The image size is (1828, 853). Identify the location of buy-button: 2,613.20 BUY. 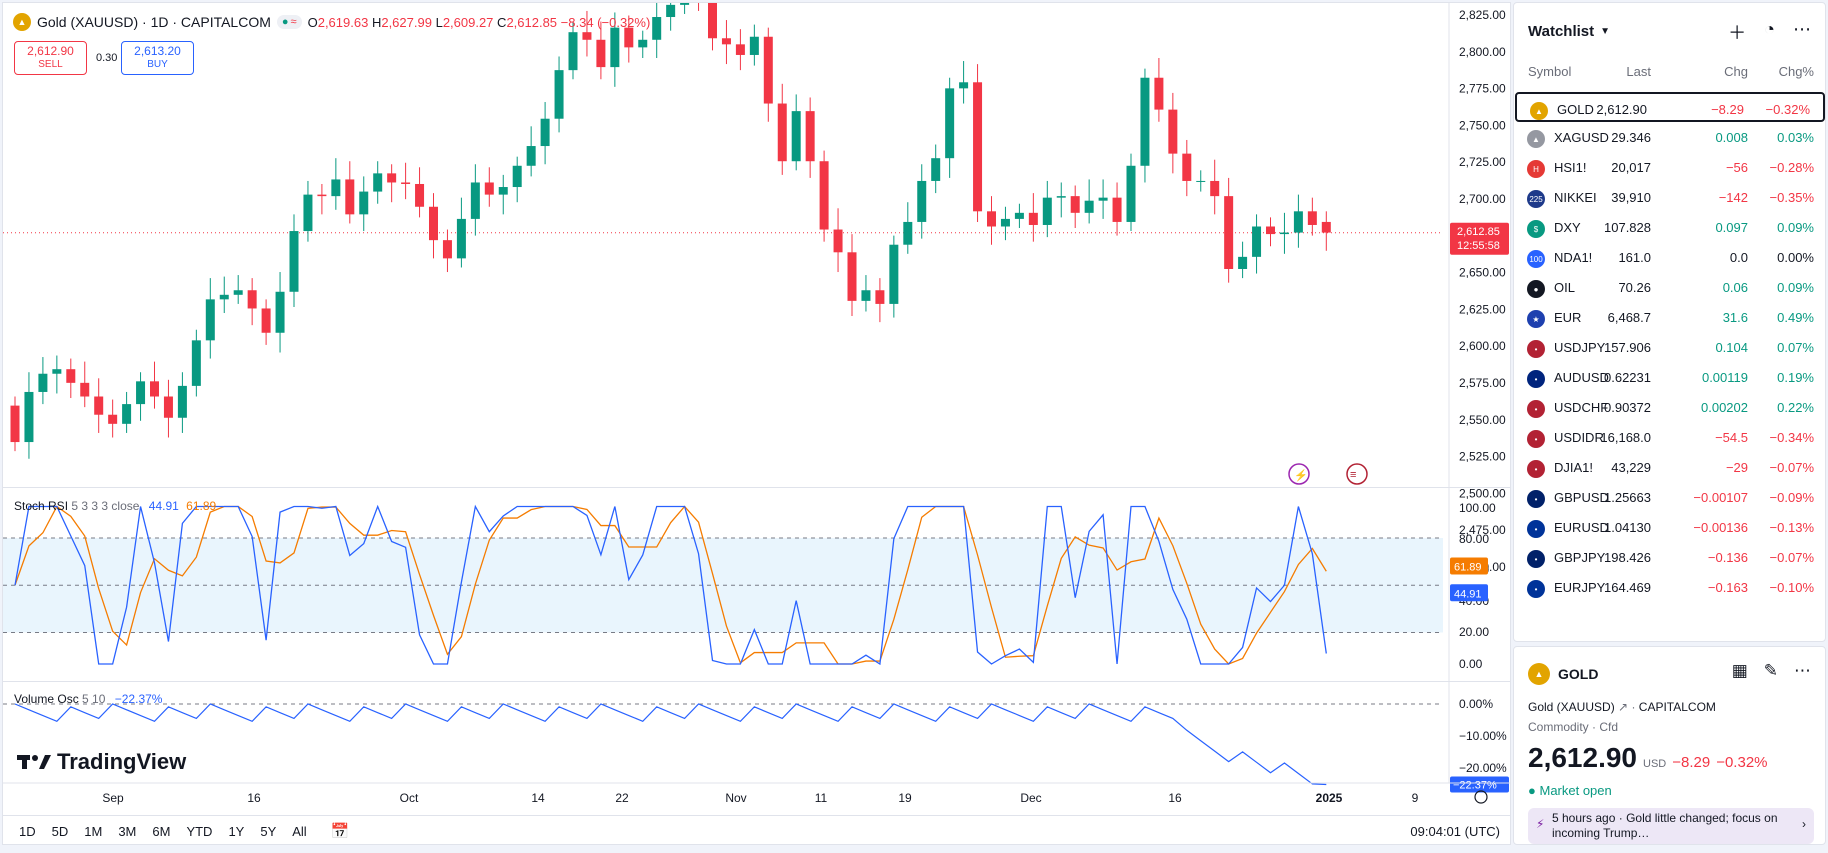
(157, 58).